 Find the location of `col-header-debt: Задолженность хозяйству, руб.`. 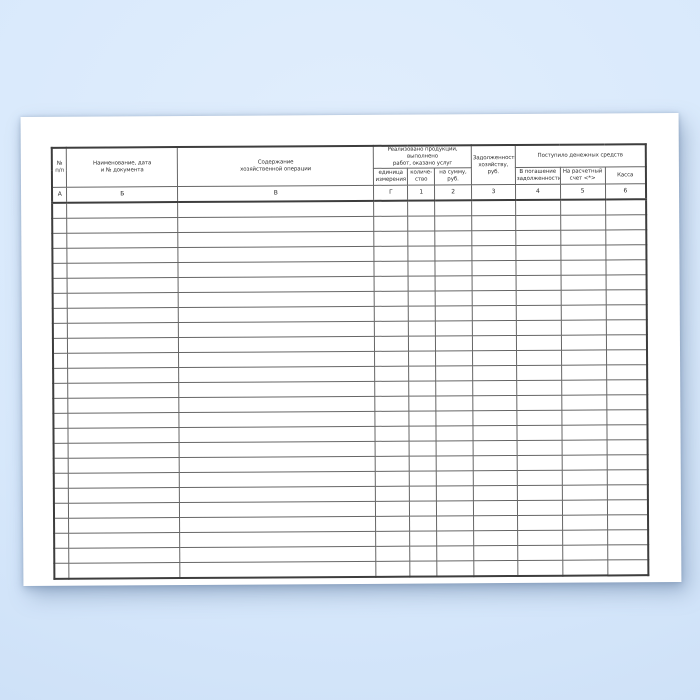

col-header-debt: Задолженность хозяйству, руб. is located at coordinates (493, 165).